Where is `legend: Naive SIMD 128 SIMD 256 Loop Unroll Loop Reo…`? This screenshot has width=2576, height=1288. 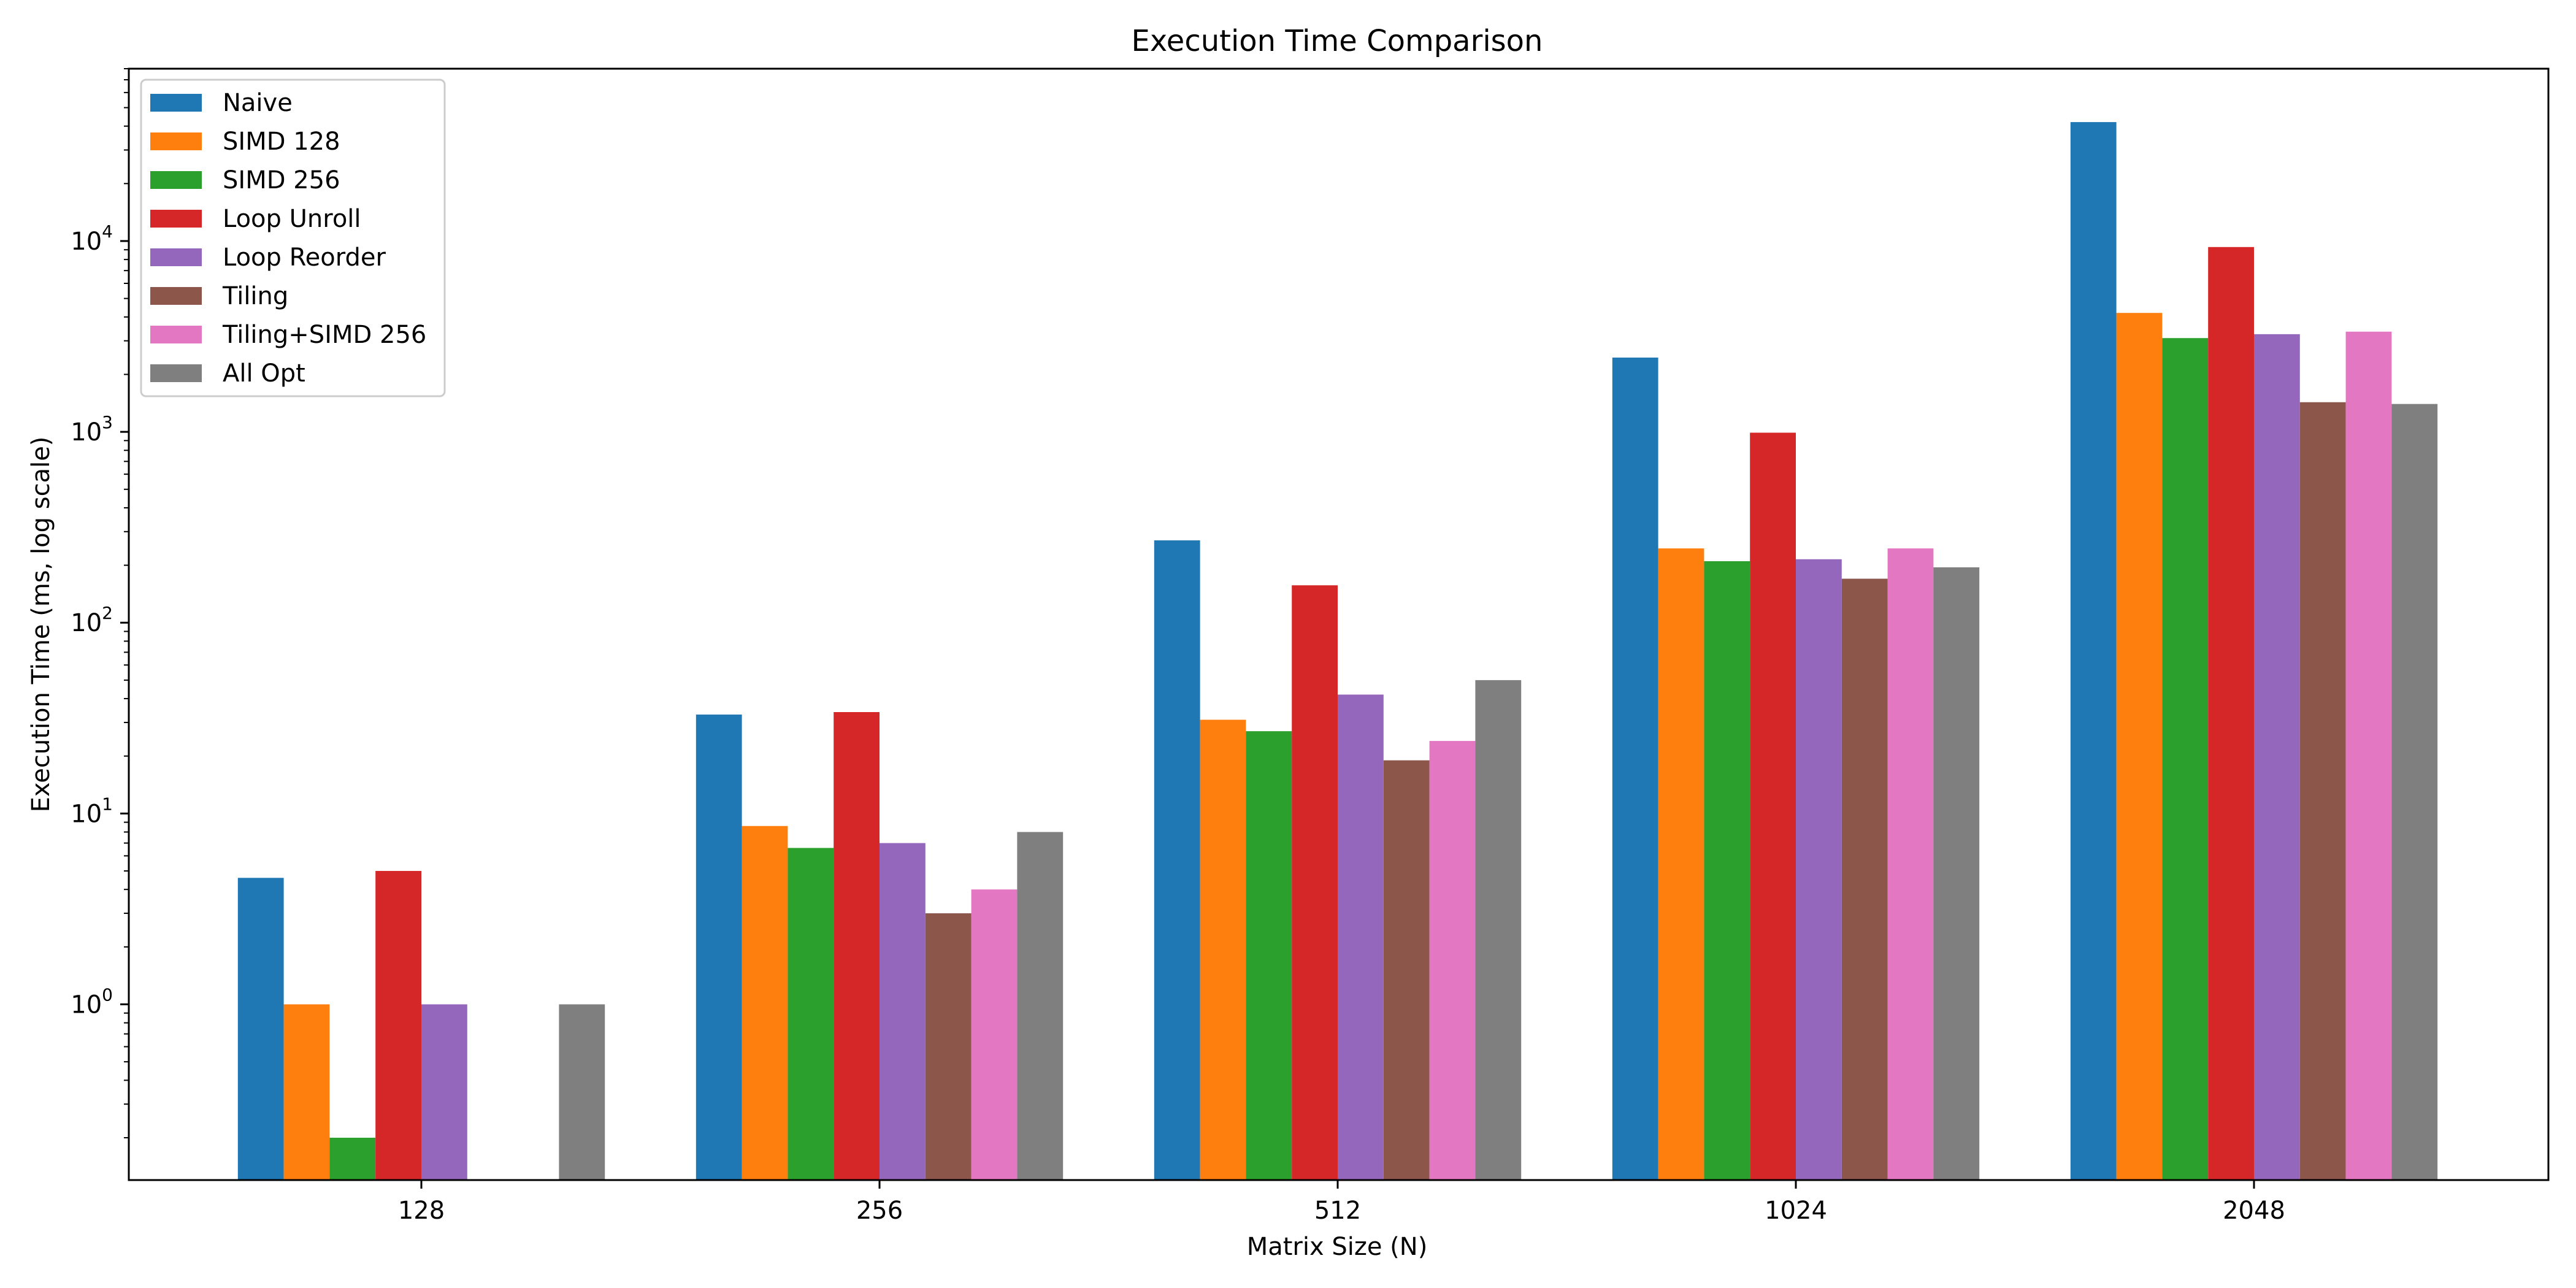
legend: Naive SIMD 128 SIMD 256 Loop Unroll Loop Reo… is located at coordinates (293, 238).